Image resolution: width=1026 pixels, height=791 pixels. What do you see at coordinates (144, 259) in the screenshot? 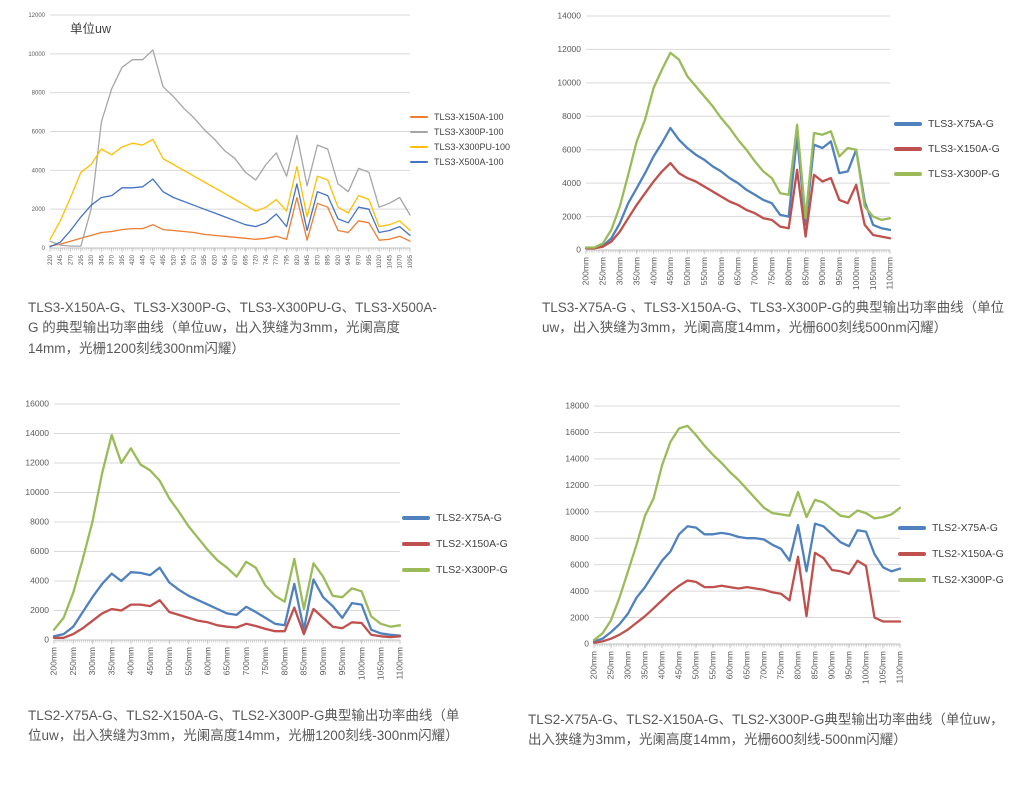
I see `svg-text: 445` at bounding box center [144, 259].